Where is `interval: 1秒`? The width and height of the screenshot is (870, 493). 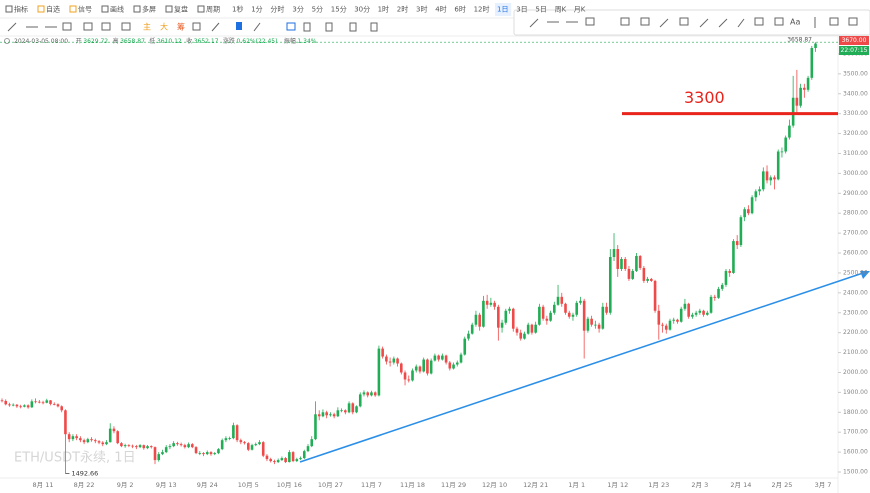
interval: 1秒 is located at coordinates (237, 9).